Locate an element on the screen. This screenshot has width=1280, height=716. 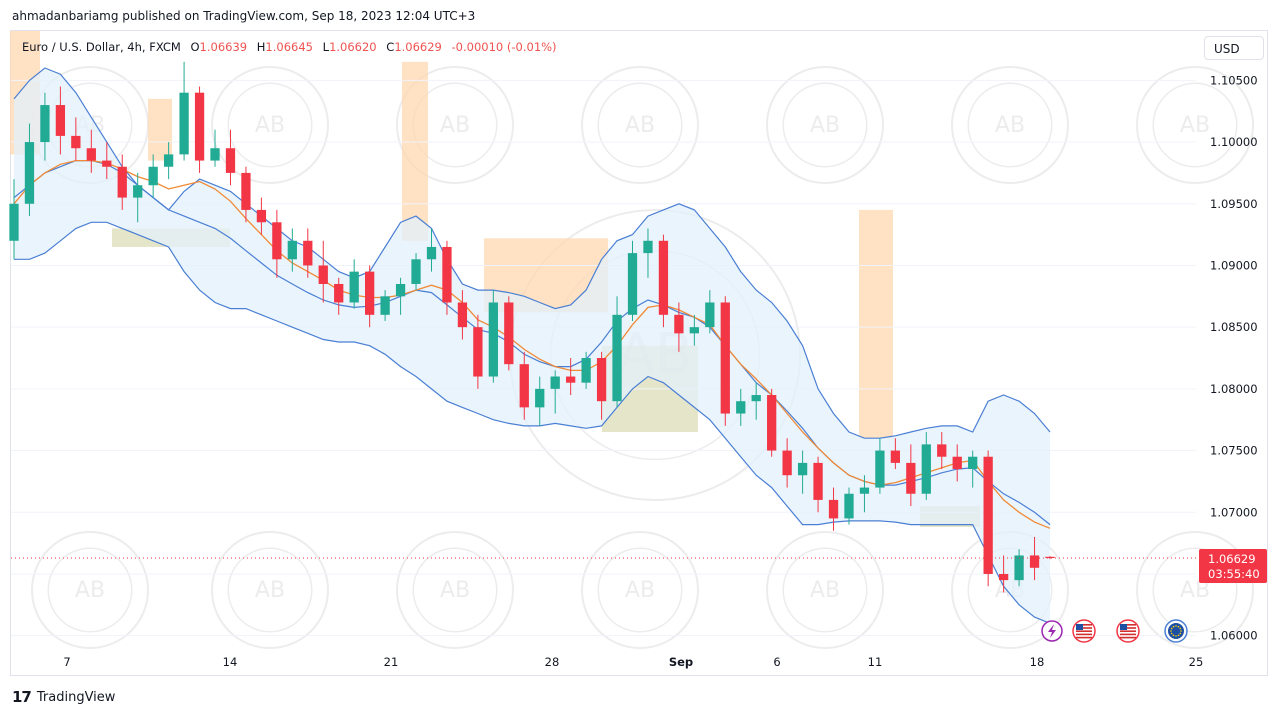
price-tag-value: 1.06629 is located at coordinates (1232, 559).